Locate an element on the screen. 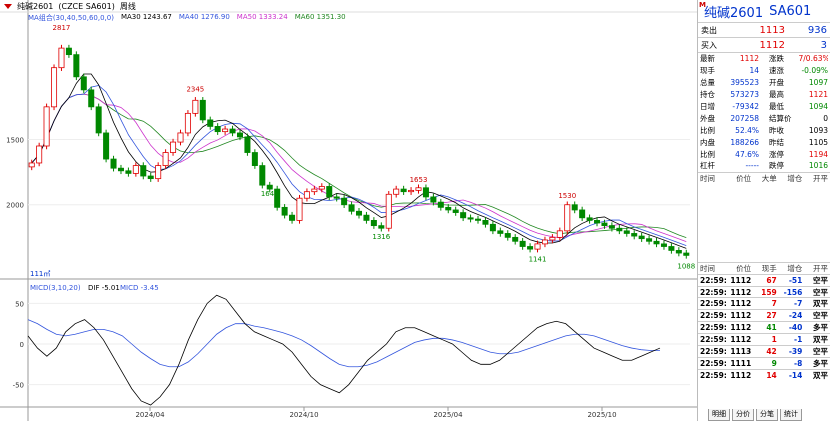  panel-tabs: 明细 分价 分笔 统计 is located at coordinates (764, 415).